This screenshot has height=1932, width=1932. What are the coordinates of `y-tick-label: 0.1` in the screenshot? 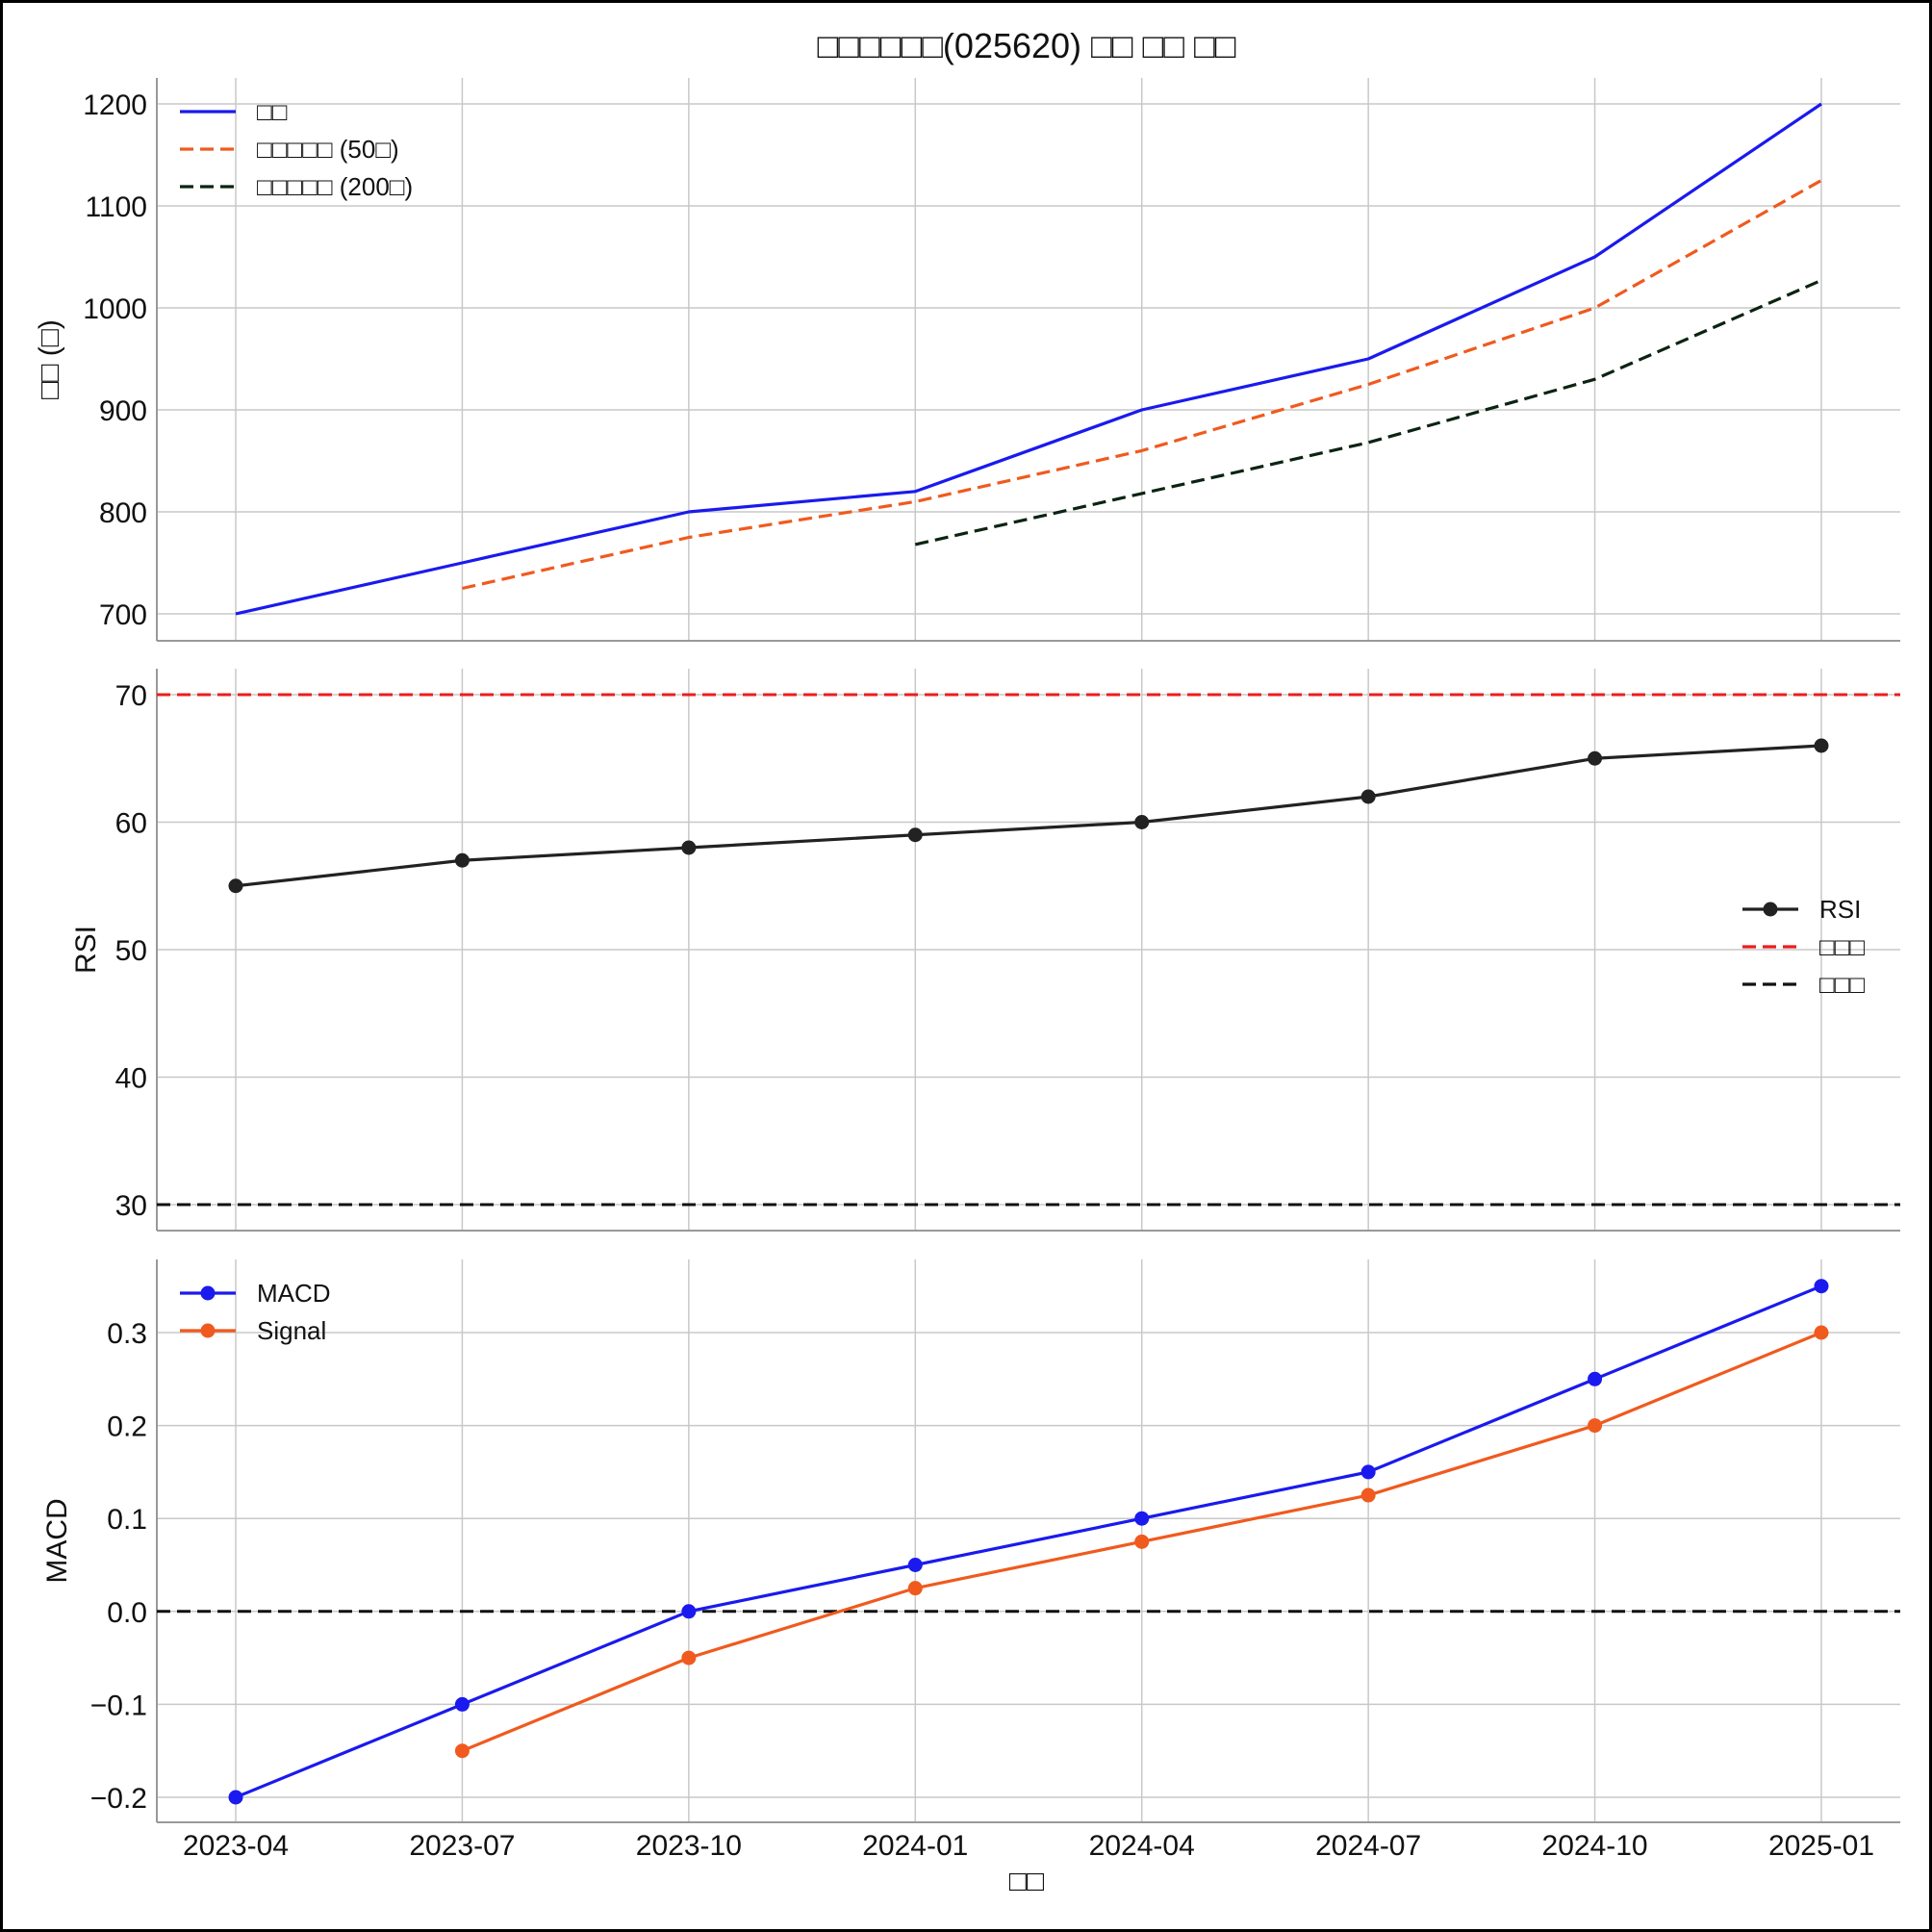 It's located at (127, 1520).